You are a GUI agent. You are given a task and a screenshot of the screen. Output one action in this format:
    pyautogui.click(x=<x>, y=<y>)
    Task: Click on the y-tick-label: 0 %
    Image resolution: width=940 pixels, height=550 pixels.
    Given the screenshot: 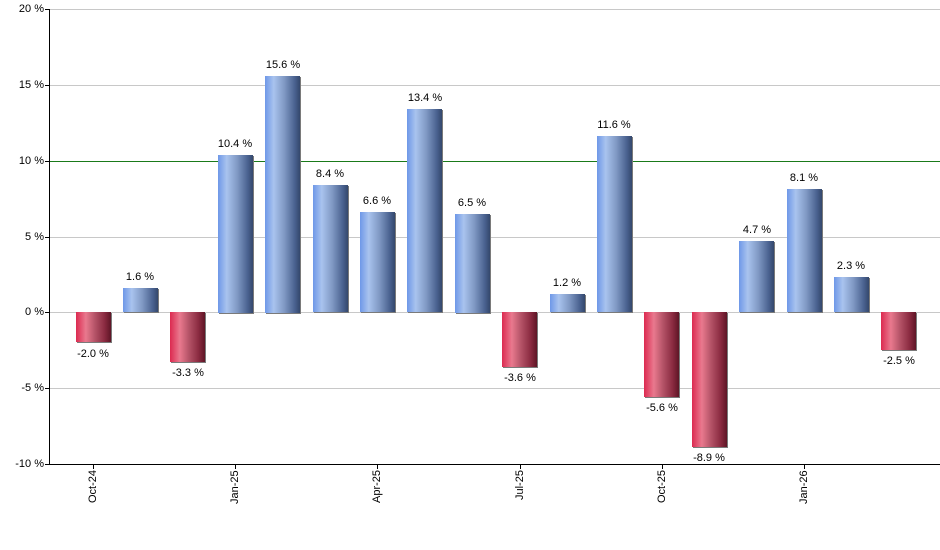 What is the action you would take?
    pyautogui.click(x=34, y=312)
    